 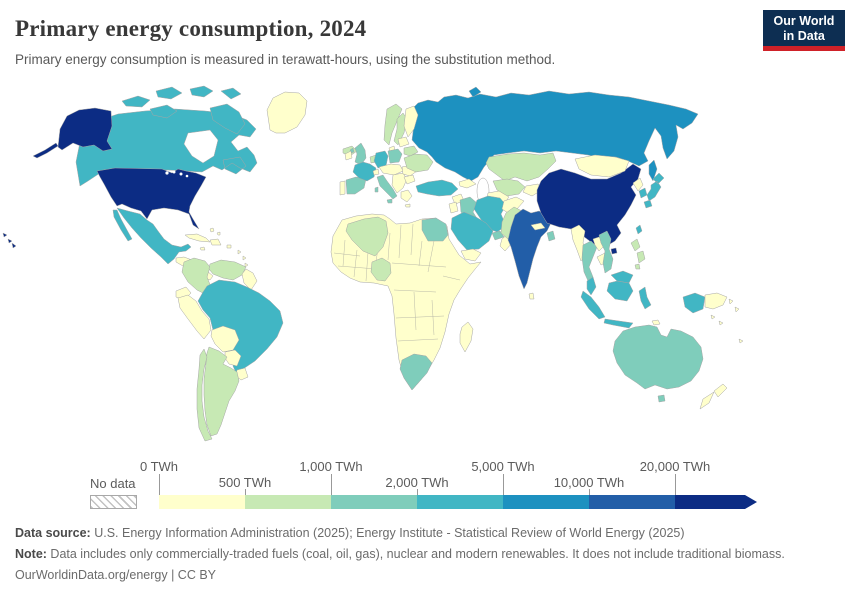 I want to click on country-france, so click(x=364, y=171).